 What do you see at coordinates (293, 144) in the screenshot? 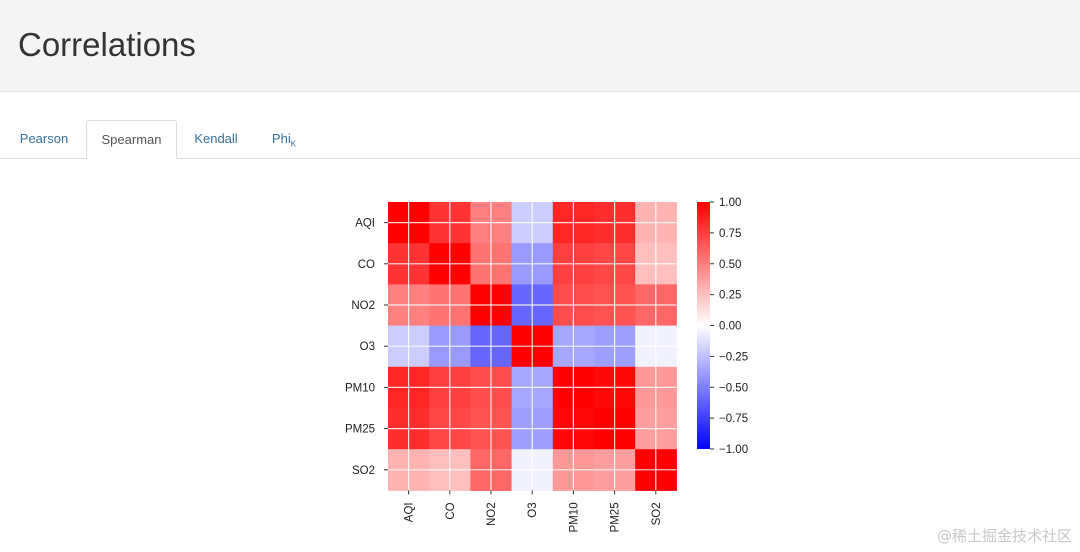
I see `tab-phik-subscript: K` at bounding box center [293, 144].